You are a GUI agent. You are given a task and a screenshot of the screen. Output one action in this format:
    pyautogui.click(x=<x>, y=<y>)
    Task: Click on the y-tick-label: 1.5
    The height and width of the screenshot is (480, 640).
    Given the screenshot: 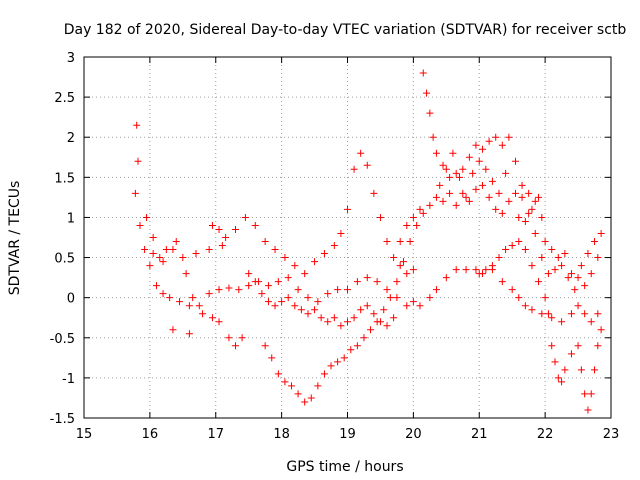 What is the action you would take?
    pyautogui.click(x=64, y=178)
    